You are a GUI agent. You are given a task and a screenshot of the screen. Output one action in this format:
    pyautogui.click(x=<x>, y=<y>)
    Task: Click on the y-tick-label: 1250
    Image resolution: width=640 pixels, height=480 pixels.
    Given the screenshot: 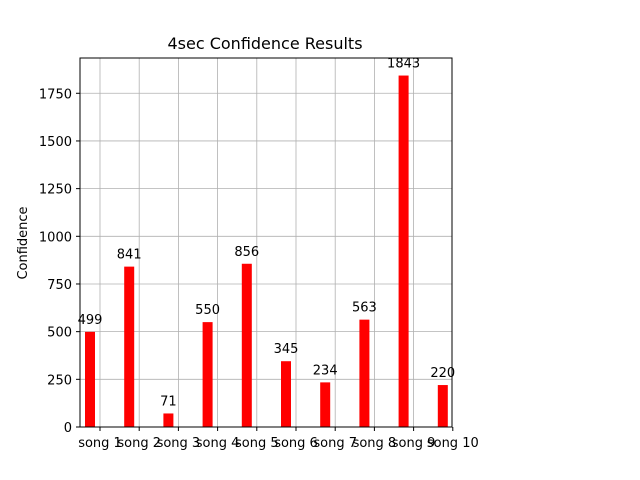 What is the action you would take?
    pyautogui.click(x=55, y=190)
    